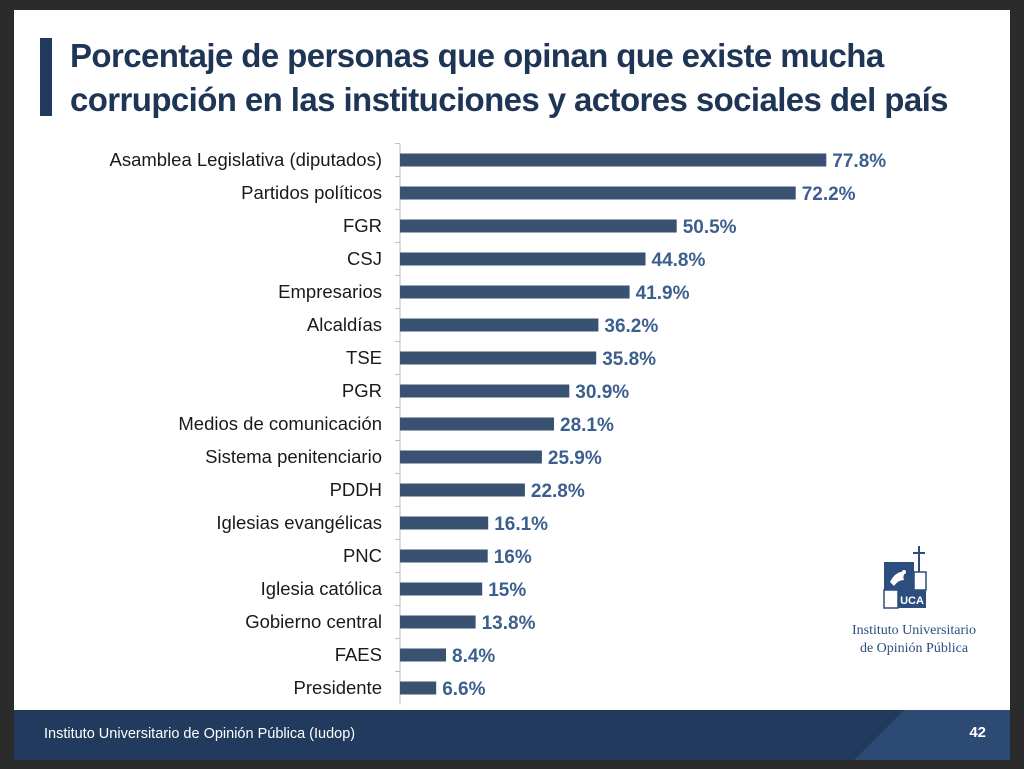 The image size is (1024, 769). What do you see at coordinates (587, 425) in the screenshot?
I see `value-label: 28.1%` at bounding box center [587, 425].